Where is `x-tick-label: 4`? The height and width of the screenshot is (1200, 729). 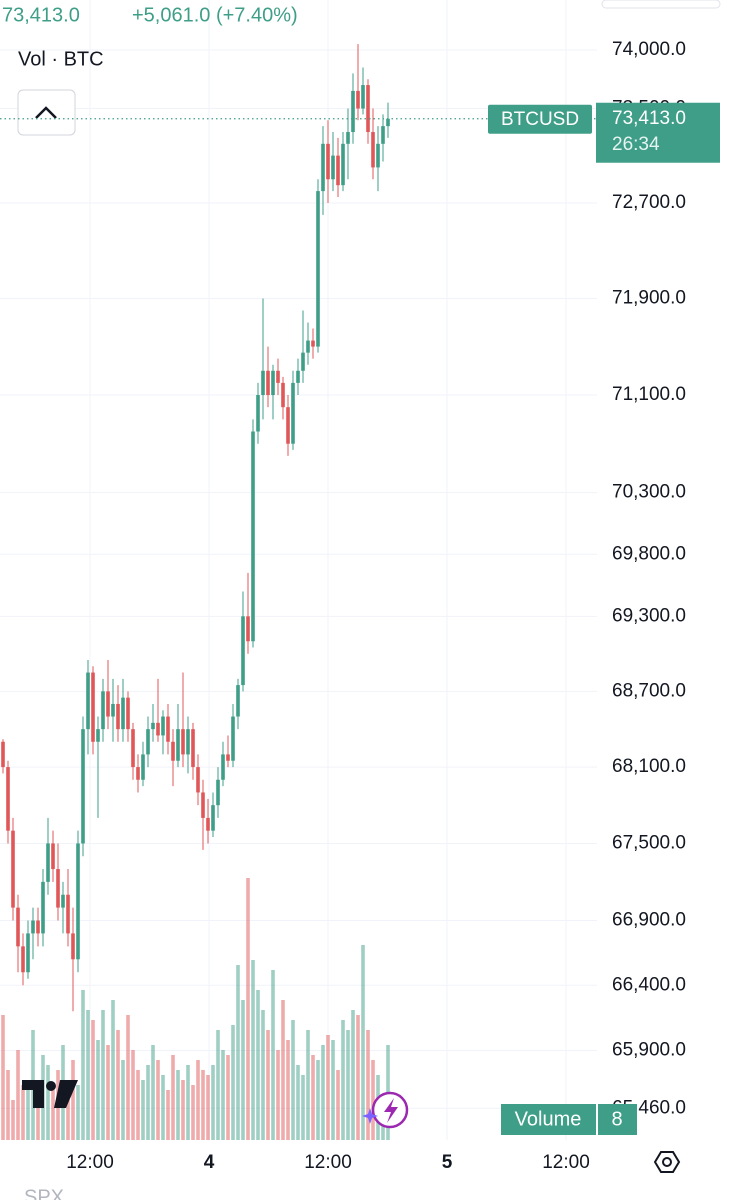 x-tick-label: 4 is located at coordinates (209, 1162).